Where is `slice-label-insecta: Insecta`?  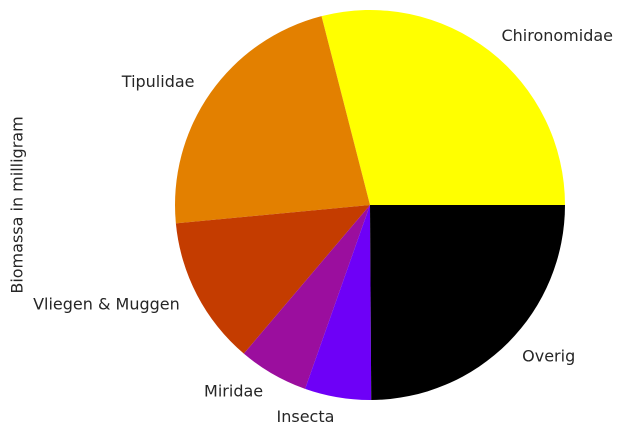 slice-label-insecta: Insecta is located at coordinates (306, 416).